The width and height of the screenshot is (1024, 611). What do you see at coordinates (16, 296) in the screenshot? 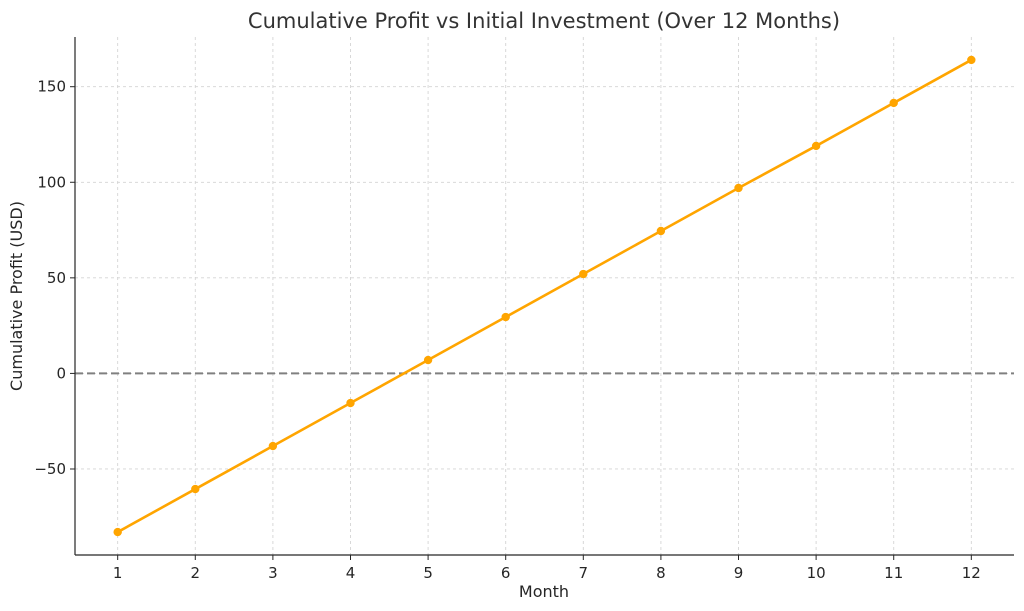
I see `y-axis-label: Cumulative Profit (USD)` at bounding box center [16, 296].